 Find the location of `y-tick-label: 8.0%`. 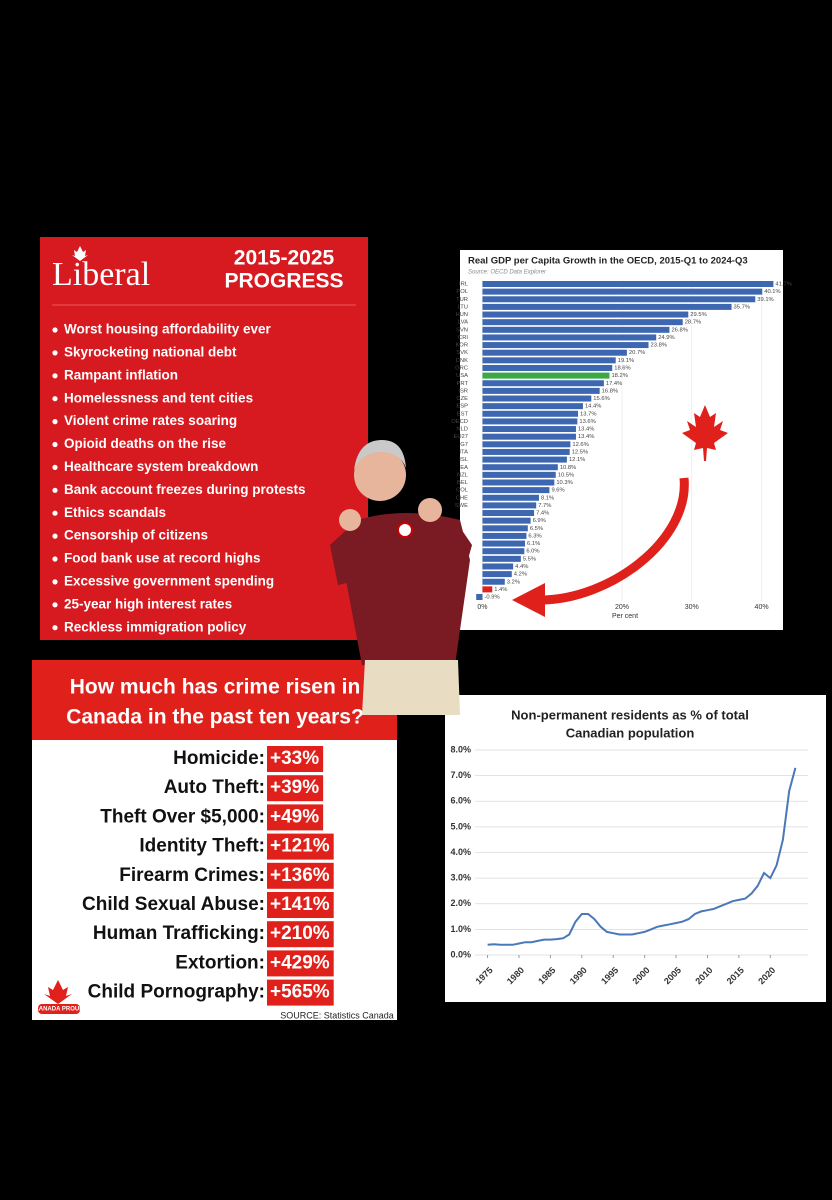

y-tick-label: 8.0% is located at coordinates (460, 749).